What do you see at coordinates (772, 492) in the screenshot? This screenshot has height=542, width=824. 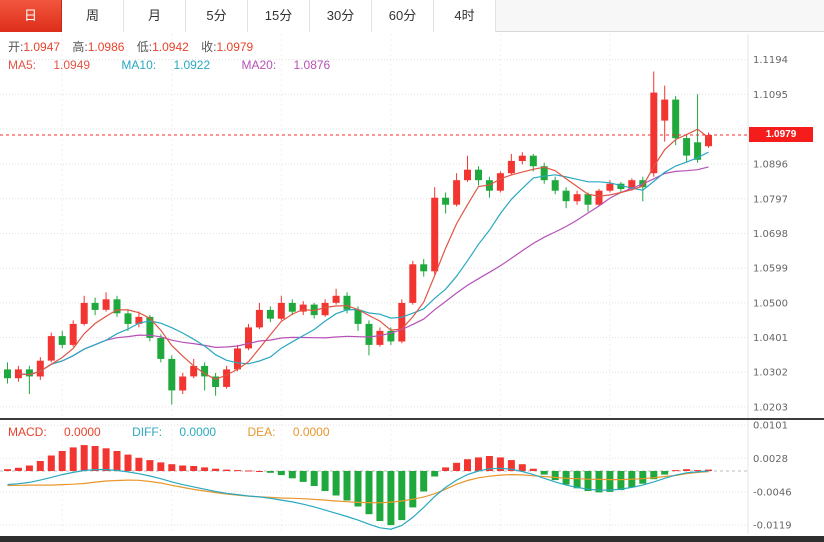 I see `svg-text: -0.0046` at bounding box center [772, 492].